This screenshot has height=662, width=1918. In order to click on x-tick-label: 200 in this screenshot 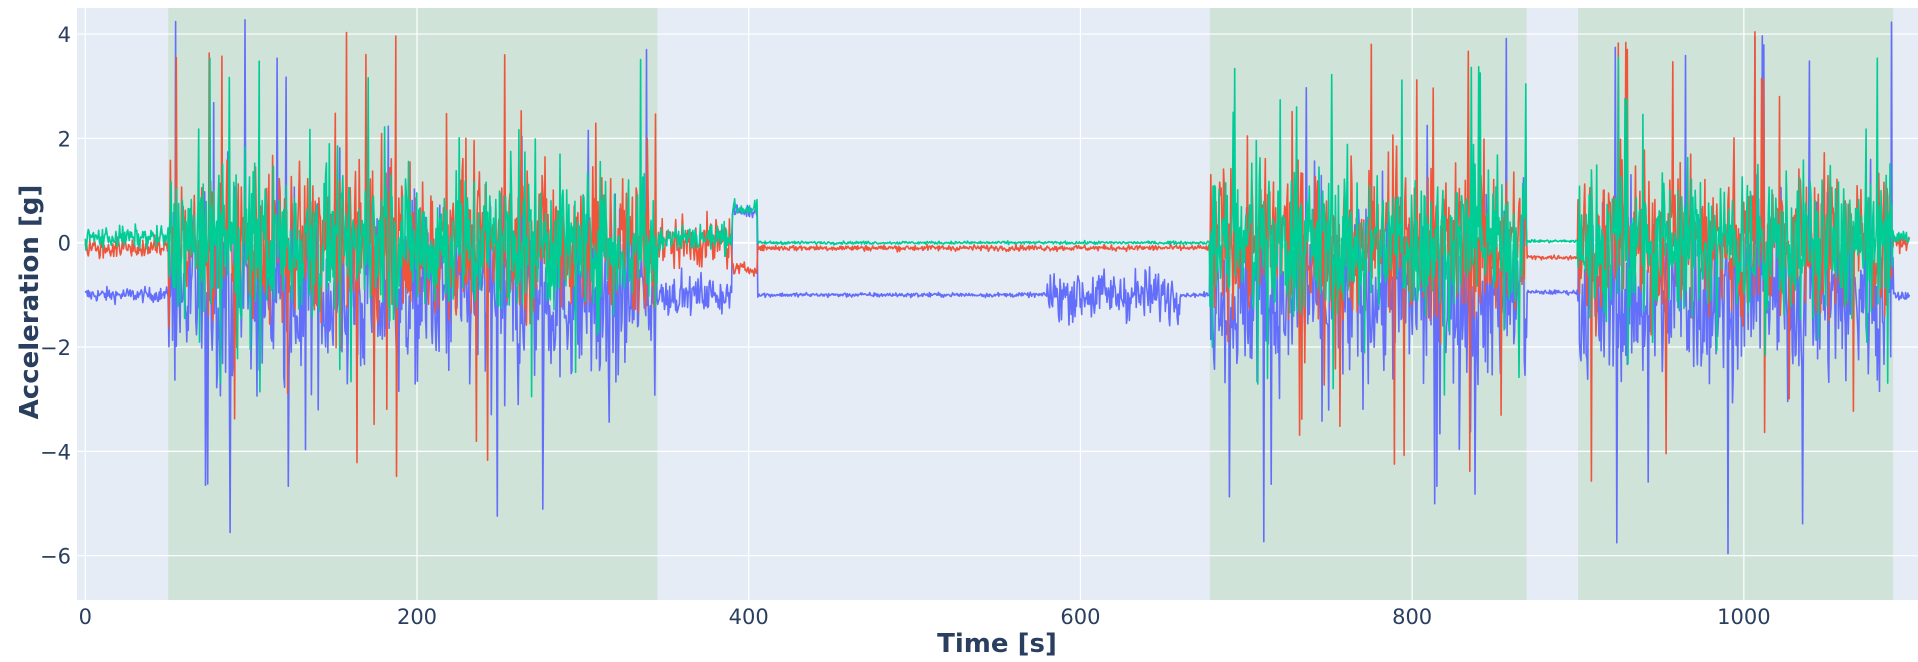, I will do `click(417, 617)`.